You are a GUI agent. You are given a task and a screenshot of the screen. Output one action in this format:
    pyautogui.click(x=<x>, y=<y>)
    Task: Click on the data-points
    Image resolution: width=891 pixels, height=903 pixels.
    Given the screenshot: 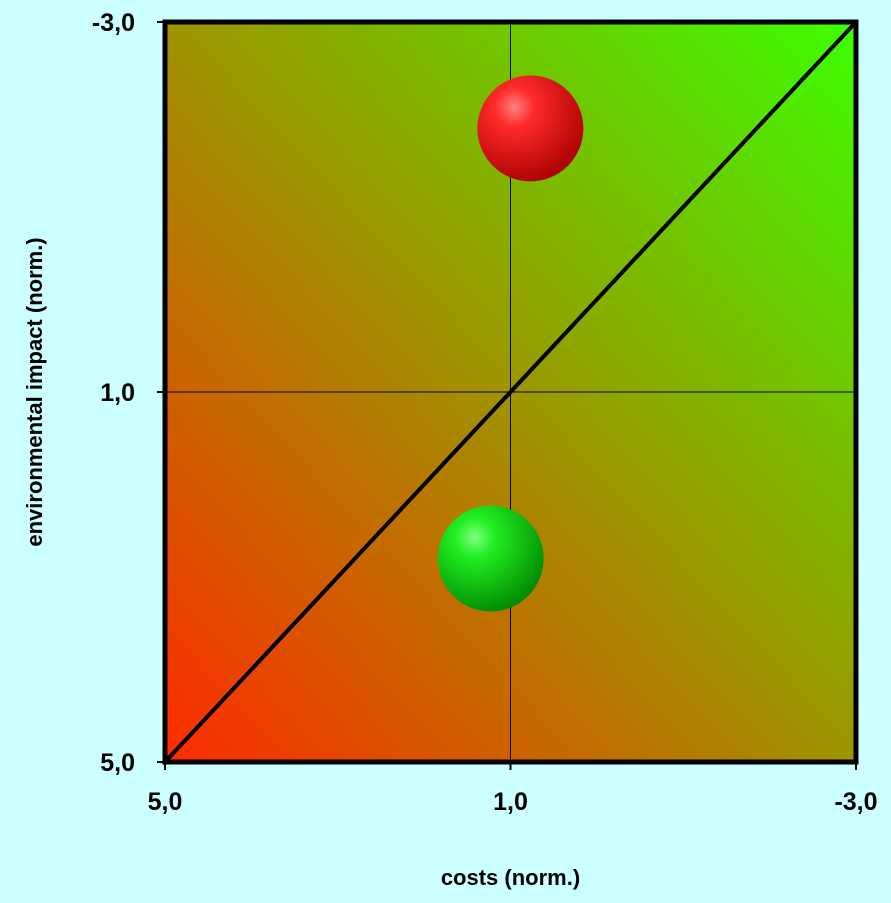 What is the action you would take?
    pyautogui.click(x=510, y=343)
    